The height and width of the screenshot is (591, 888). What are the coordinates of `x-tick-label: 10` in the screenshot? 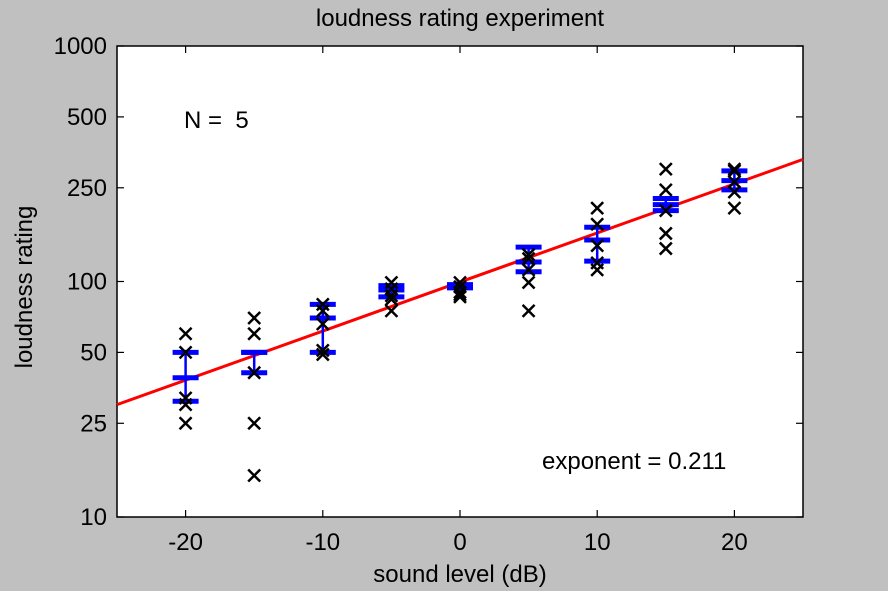 It's located at (597, 542).